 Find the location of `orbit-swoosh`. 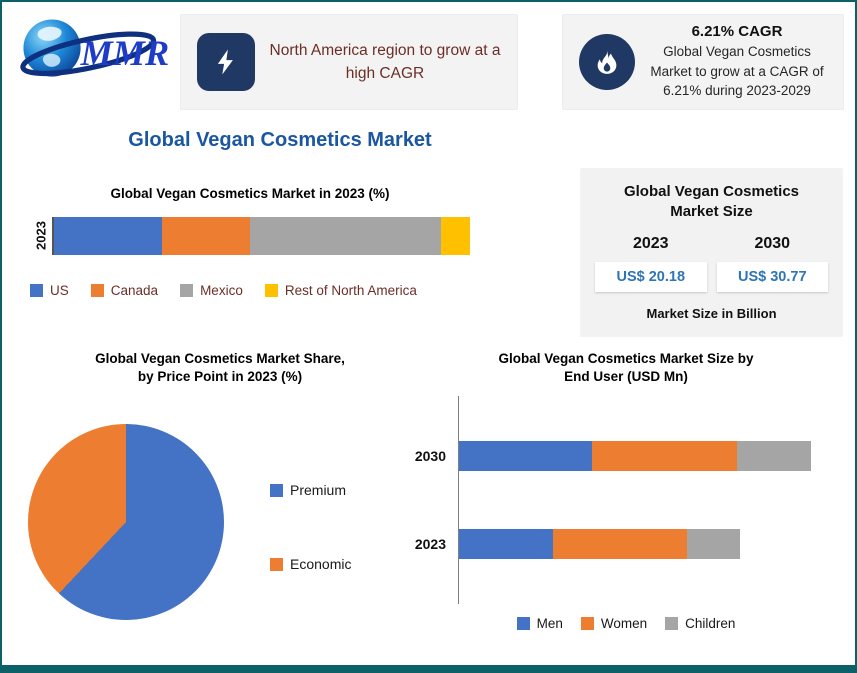

orbit-swoosh is located at coordinates (88, 54).